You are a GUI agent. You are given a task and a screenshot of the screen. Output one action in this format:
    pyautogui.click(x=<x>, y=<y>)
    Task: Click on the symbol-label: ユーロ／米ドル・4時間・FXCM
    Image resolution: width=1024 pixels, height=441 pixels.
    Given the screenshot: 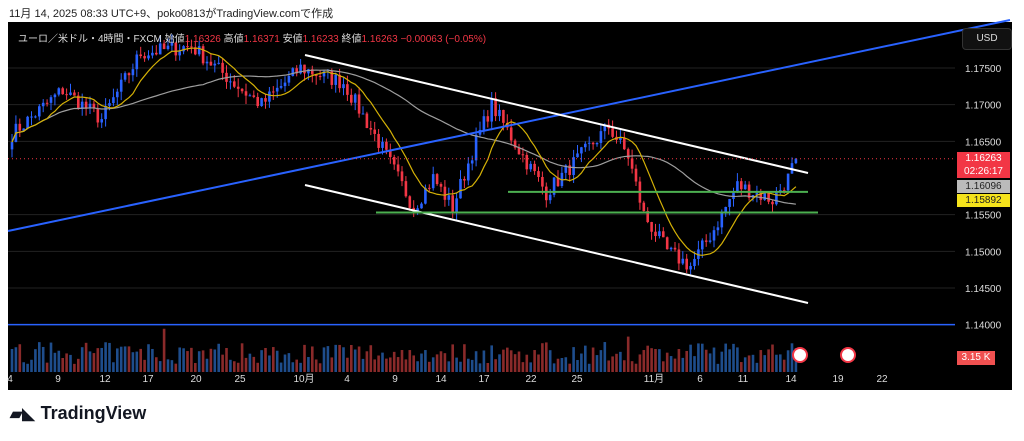 What is the action you would take?
    pyautogui.click(x=90, y=39)
    